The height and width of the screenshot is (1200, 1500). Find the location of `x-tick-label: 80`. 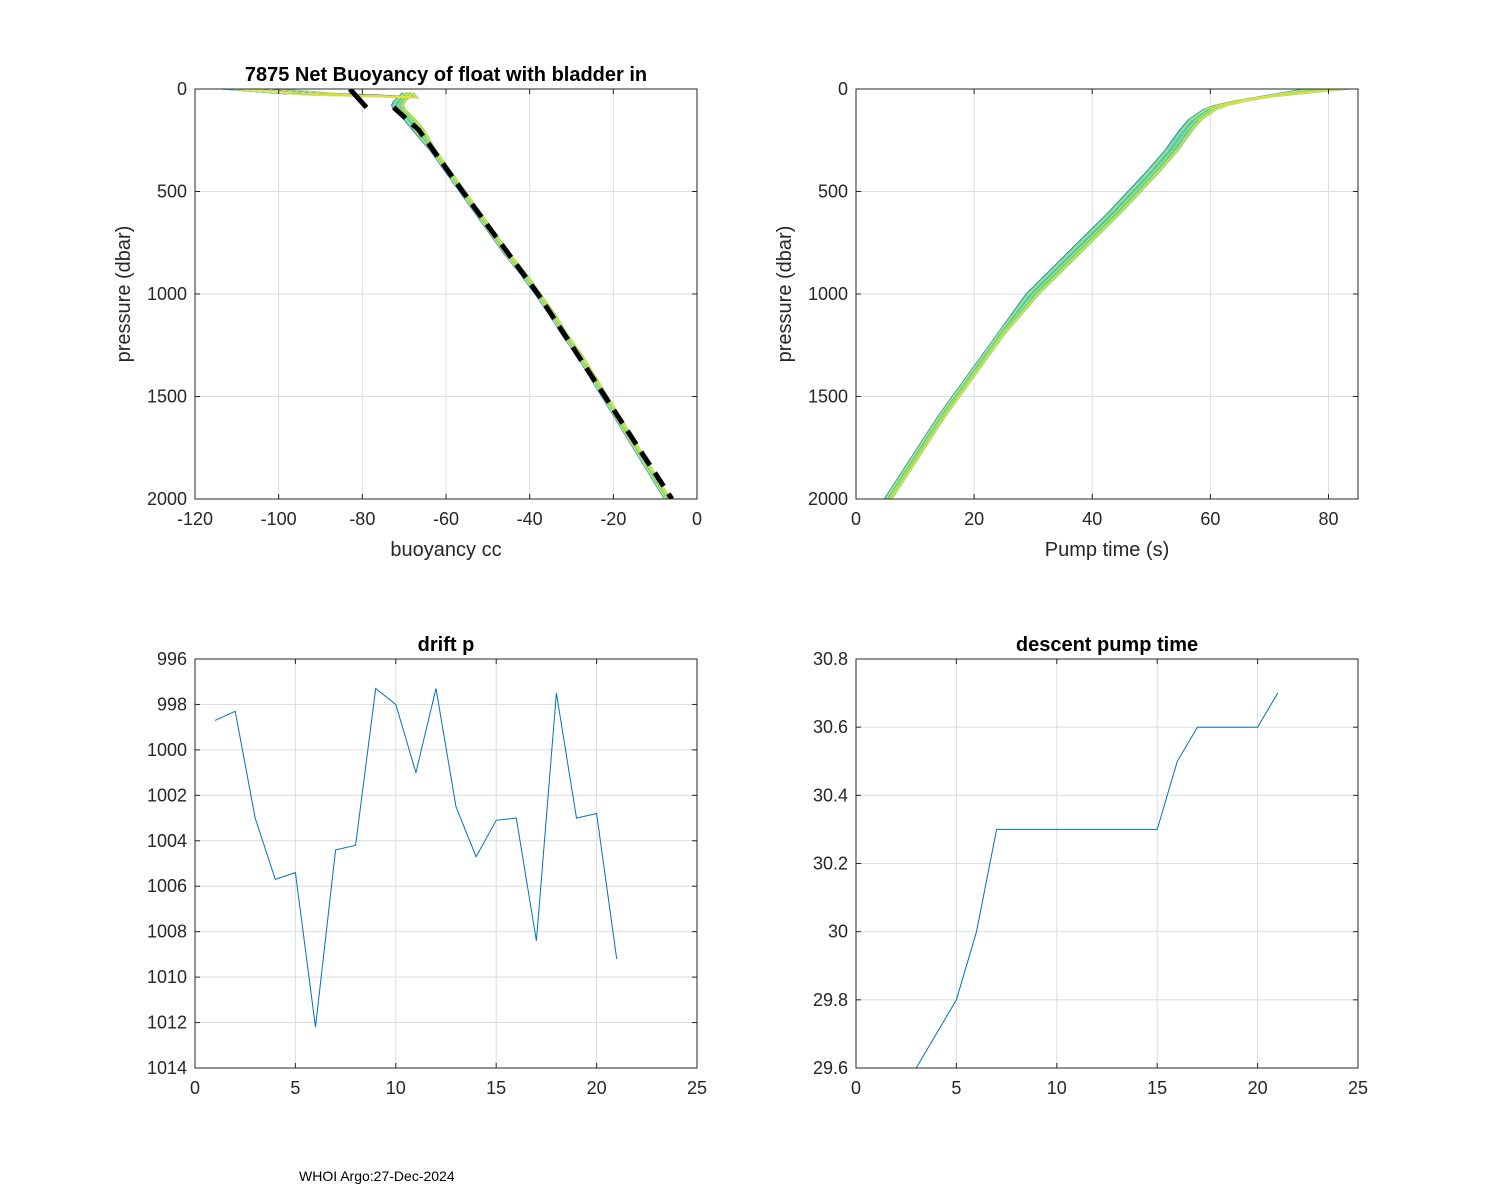

x-tick-label: 80 is located at coordinates (1328, 519).